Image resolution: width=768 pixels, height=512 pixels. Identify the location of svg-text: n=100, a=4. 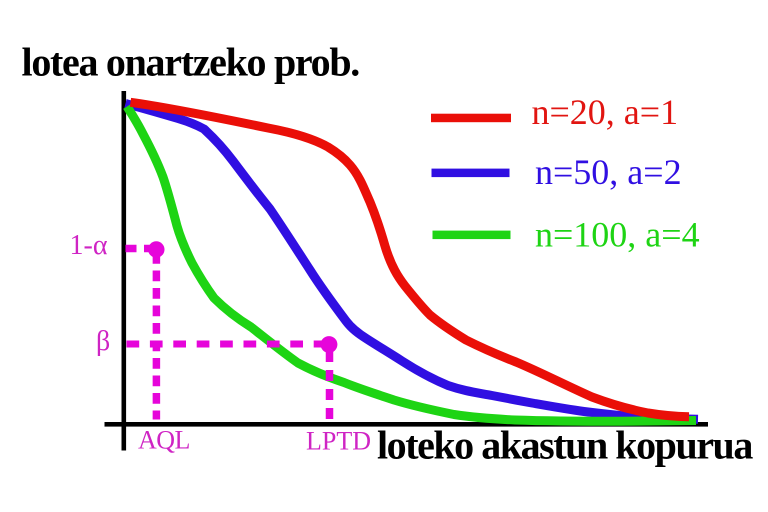
(617, 235).